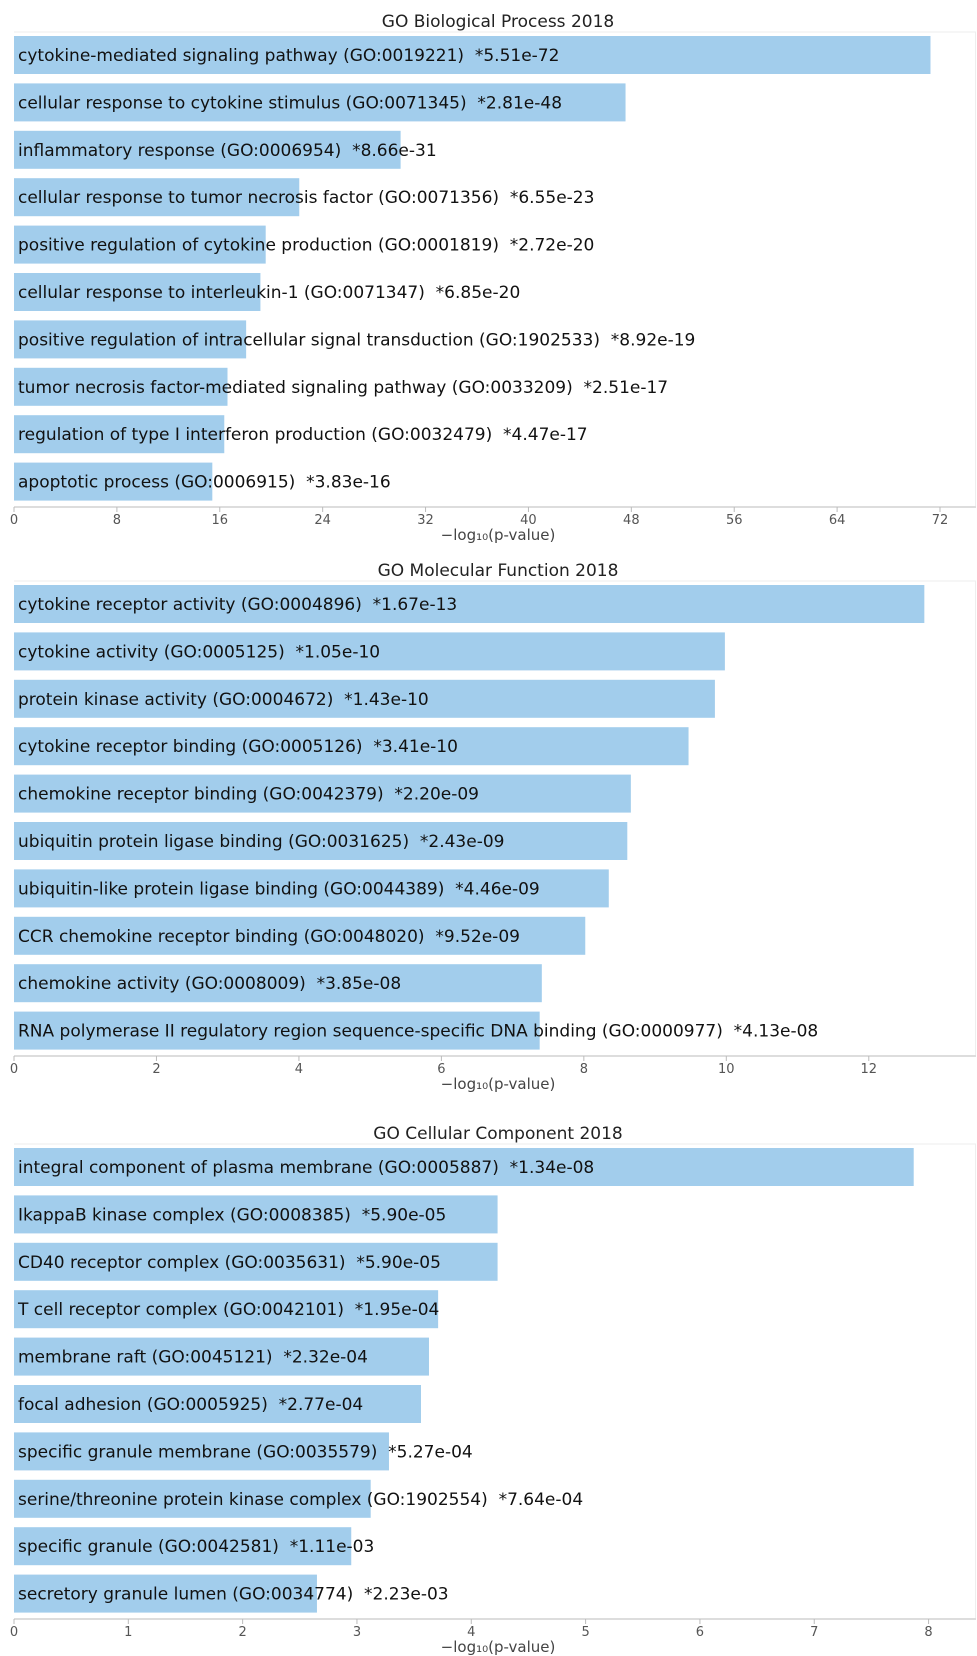 The image size is (977, 1656). I want to click on bar-label: membrane raft (GO:0045121) *2.32e-04, so click(193, 1358).